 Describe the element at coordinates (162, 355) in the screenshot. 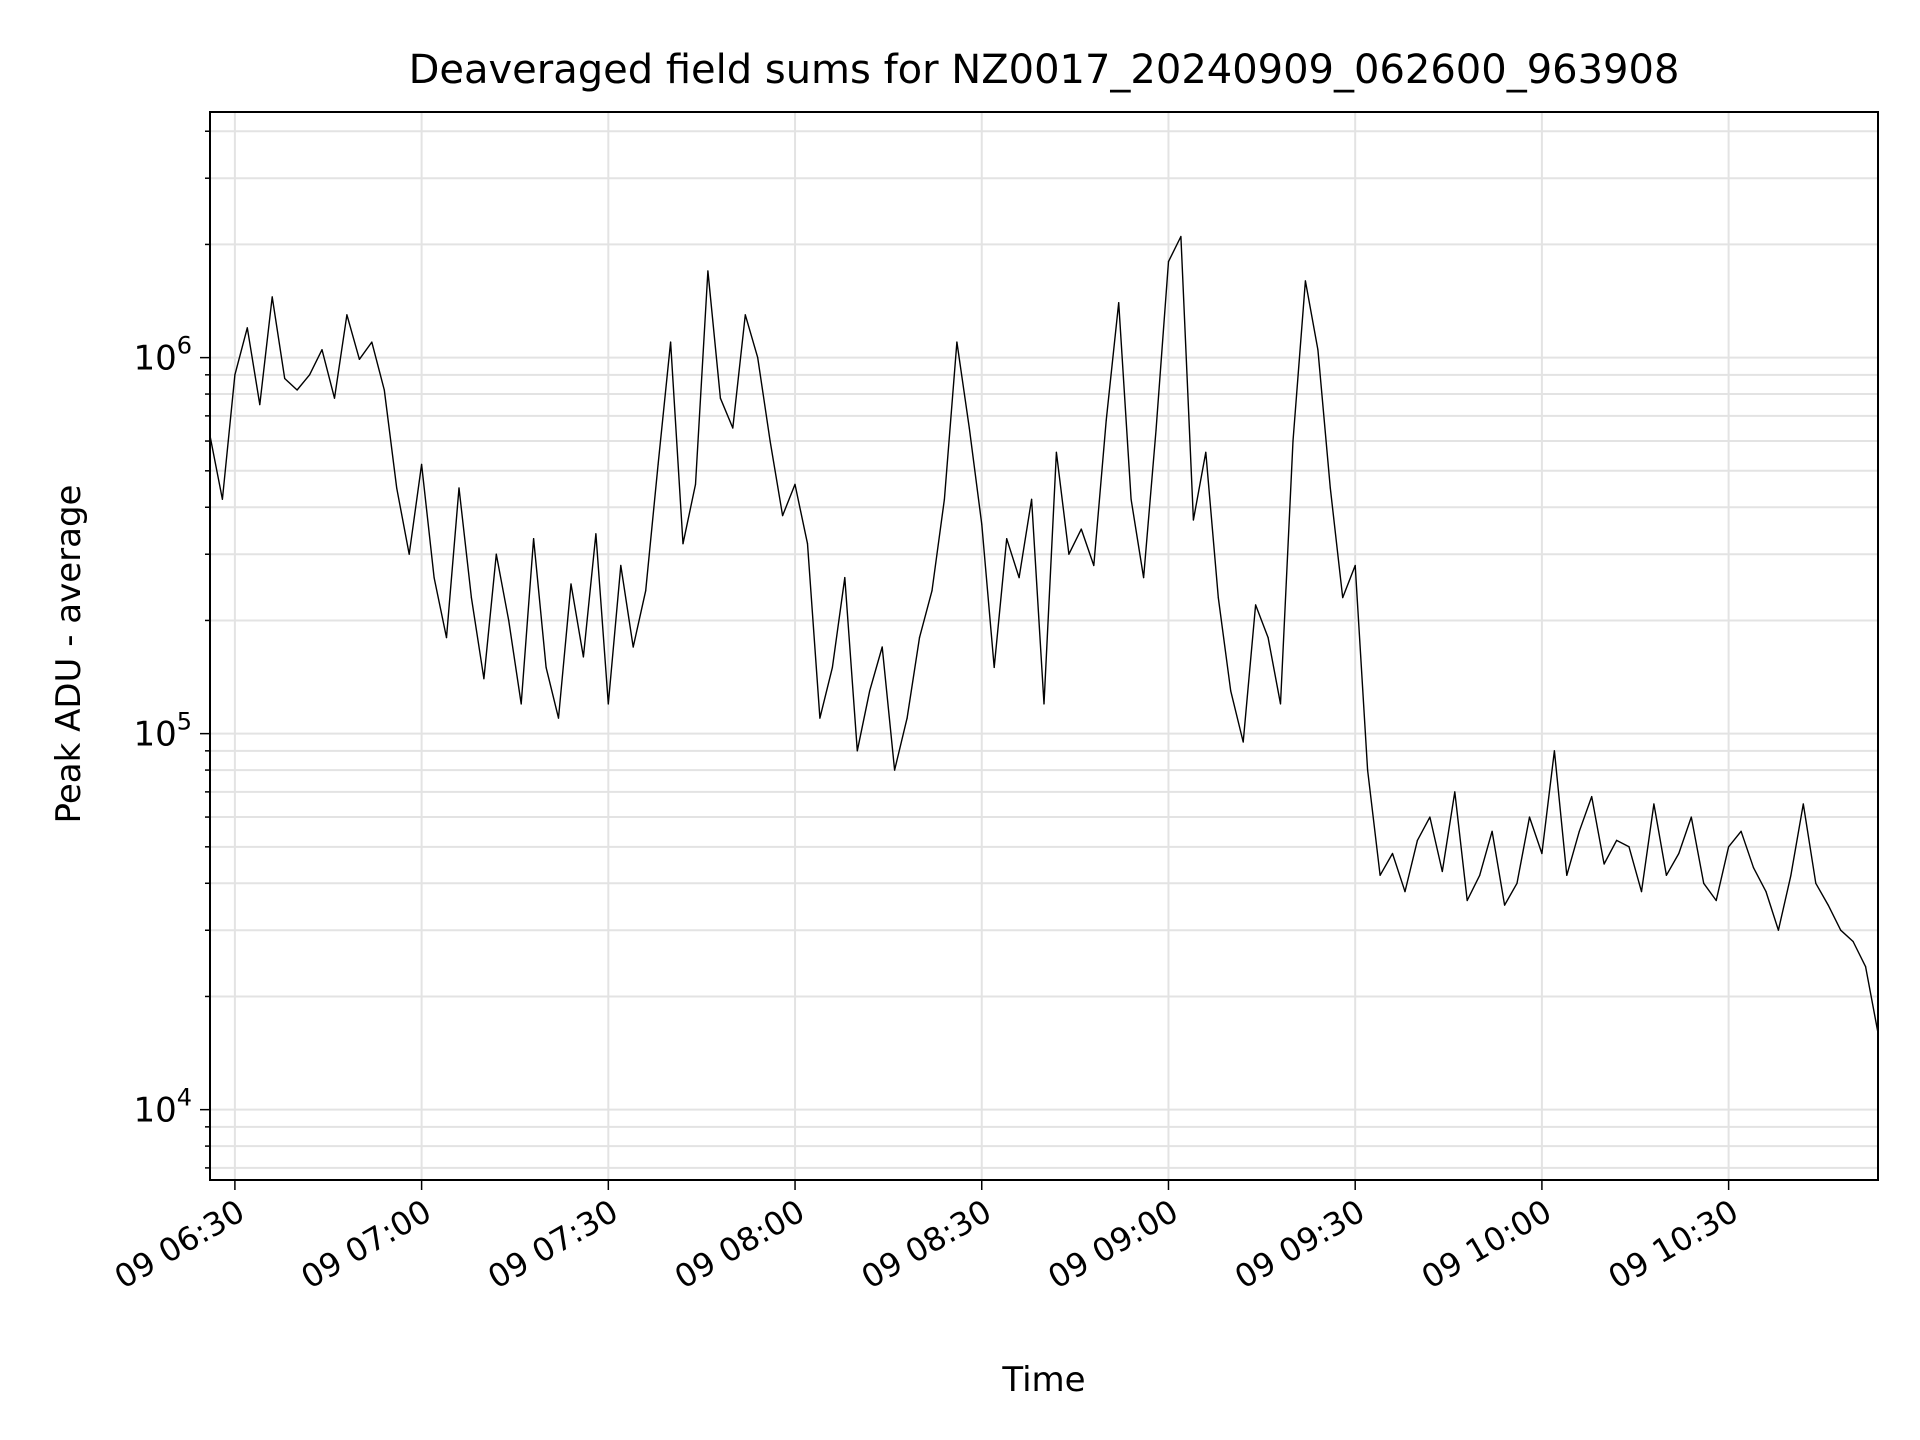

I see `y-tick-label: 10⁶` at that location.